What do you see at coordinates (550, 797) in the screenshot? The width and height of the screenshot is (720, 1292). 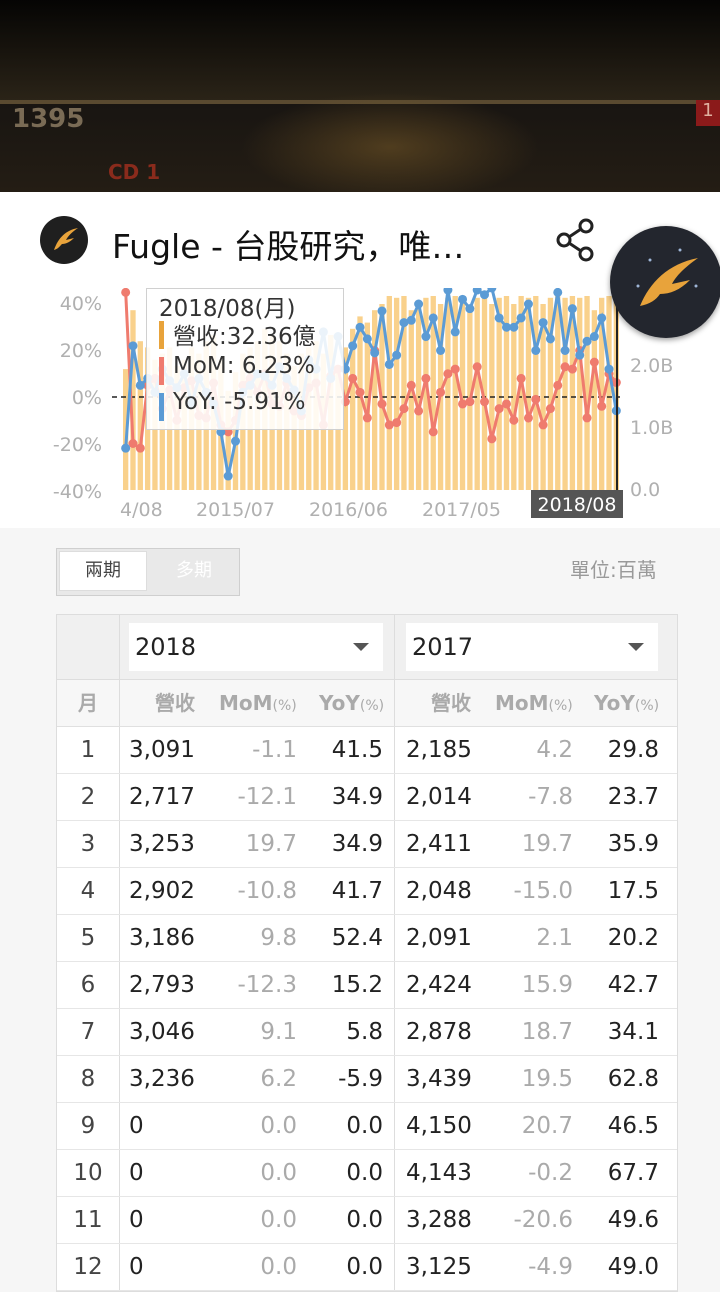 I see `mom-cell: -7.8` at bounding box center [550, 797].